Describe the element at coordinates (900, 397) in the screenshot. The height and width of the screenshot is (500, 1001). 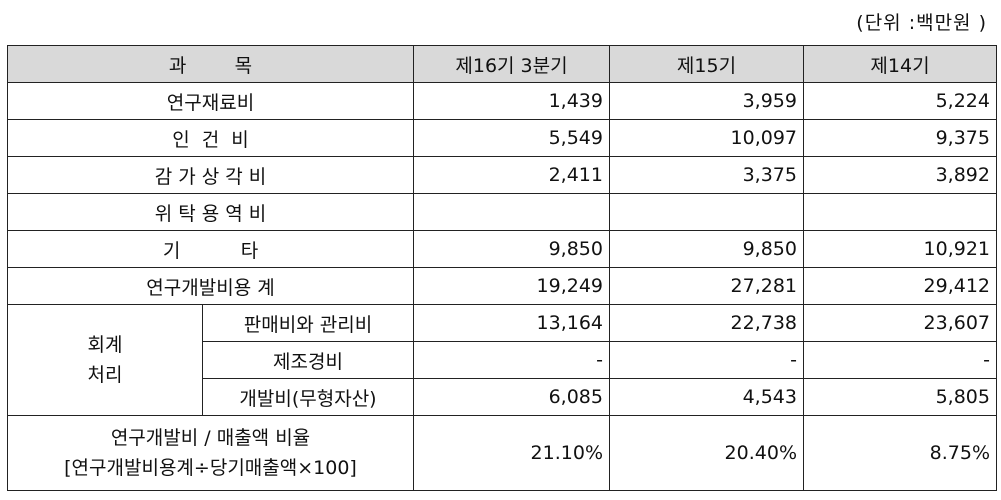
I see `cell-value: 5,805` at that location.